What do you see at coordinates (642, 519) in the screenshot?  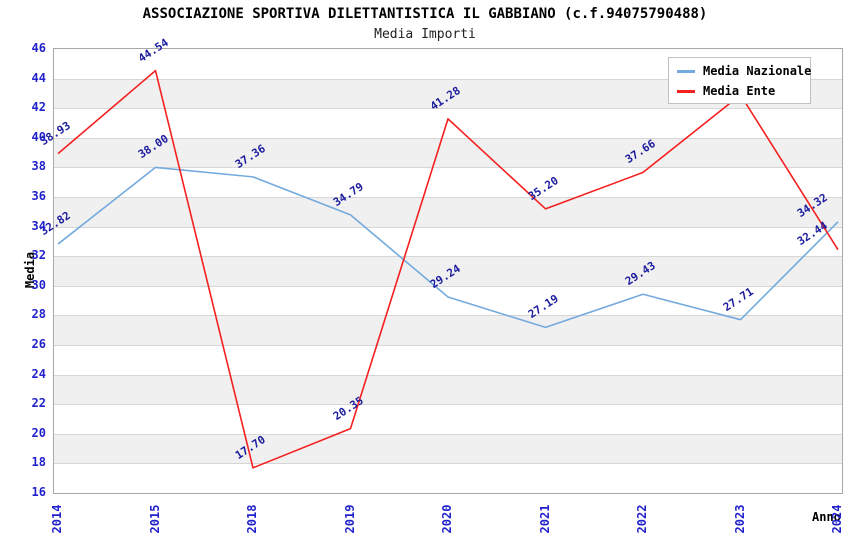 I see `x-tick: 2022` at bounding box center [642, 519].